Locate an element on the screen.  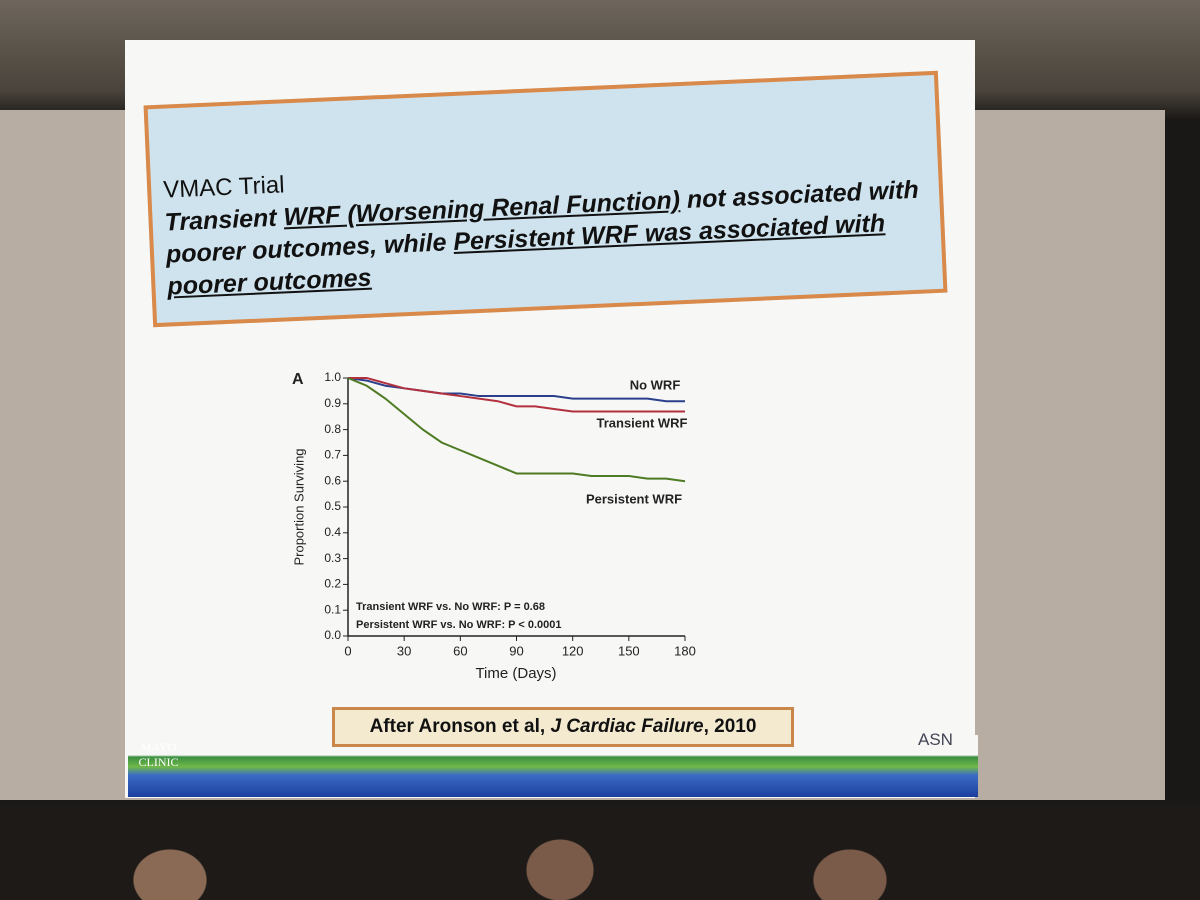
logo-asn: ASN is located at coordinates (935, 739).